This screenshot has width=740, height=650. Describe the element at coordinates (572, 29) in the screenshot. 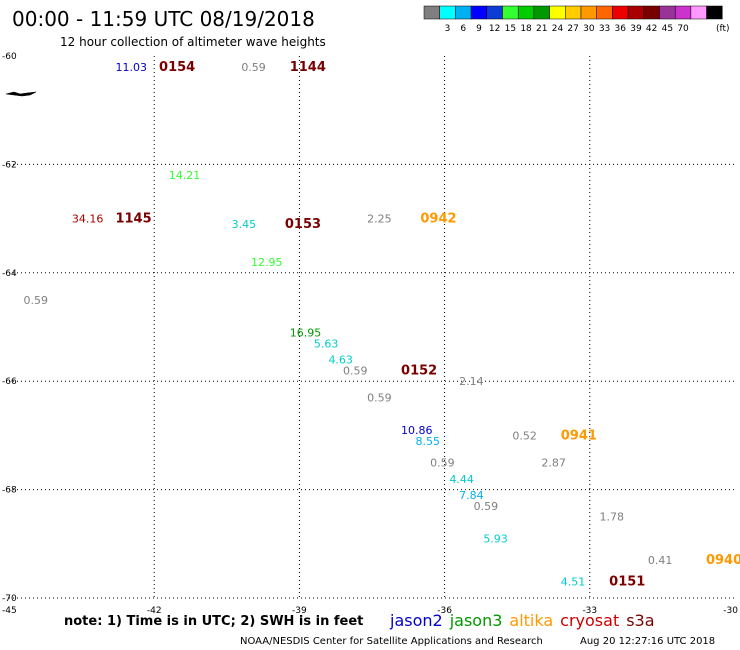

I see `color-scale-label: 27` at that location.